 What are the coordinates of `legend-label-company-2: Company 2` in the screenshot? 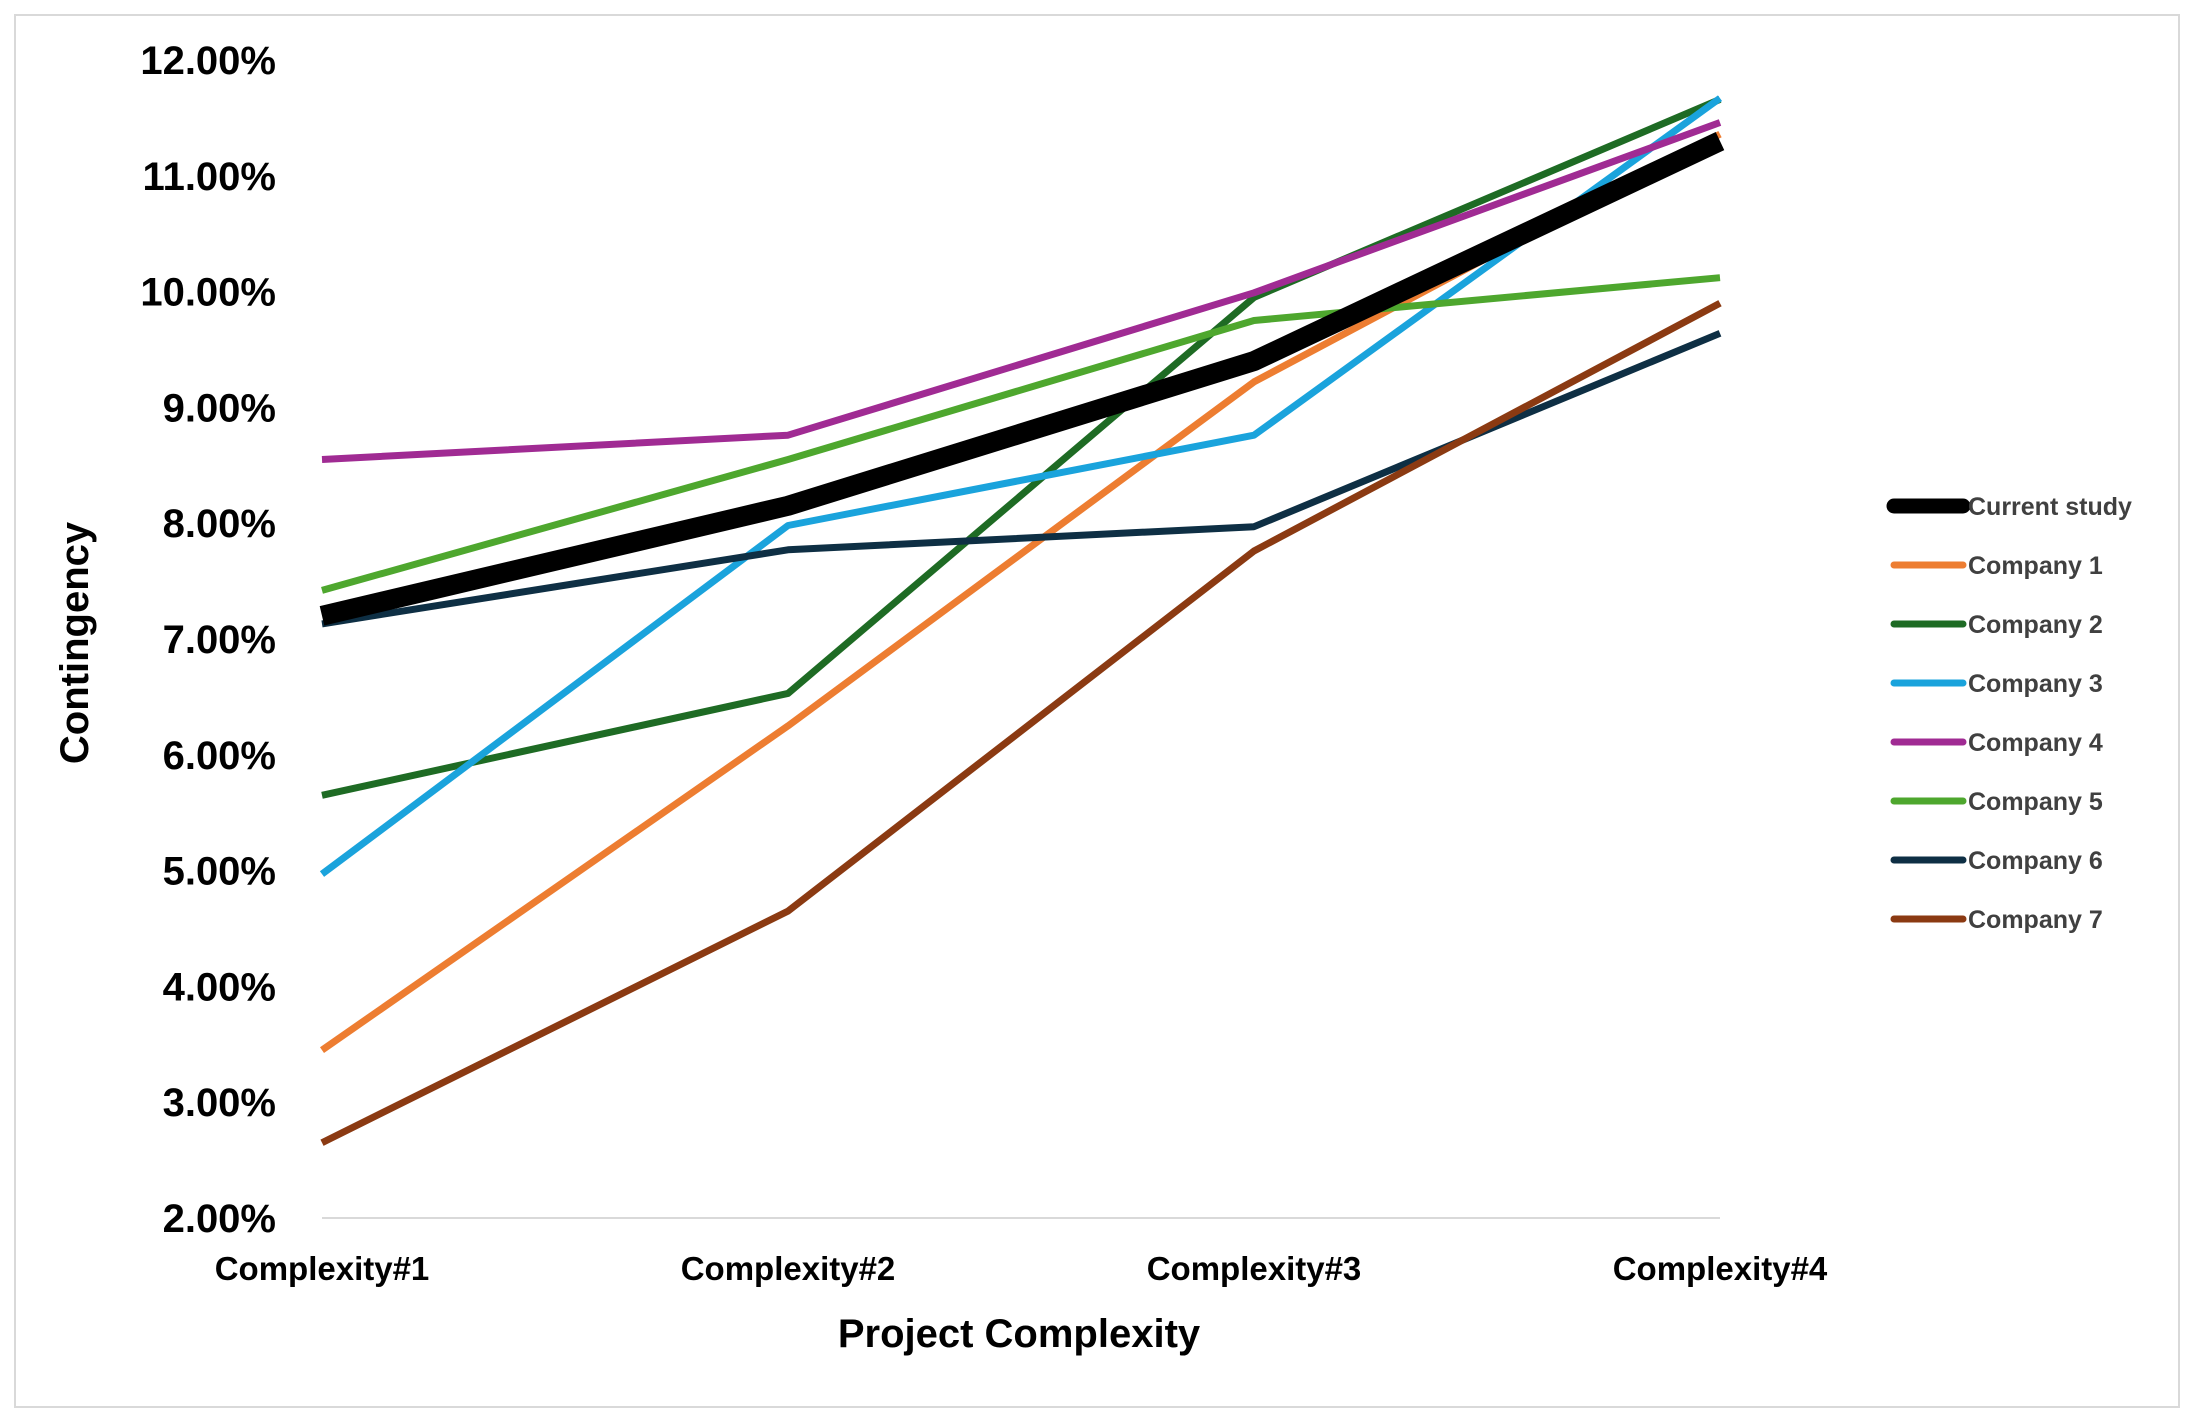 It's located at (2035, 625).